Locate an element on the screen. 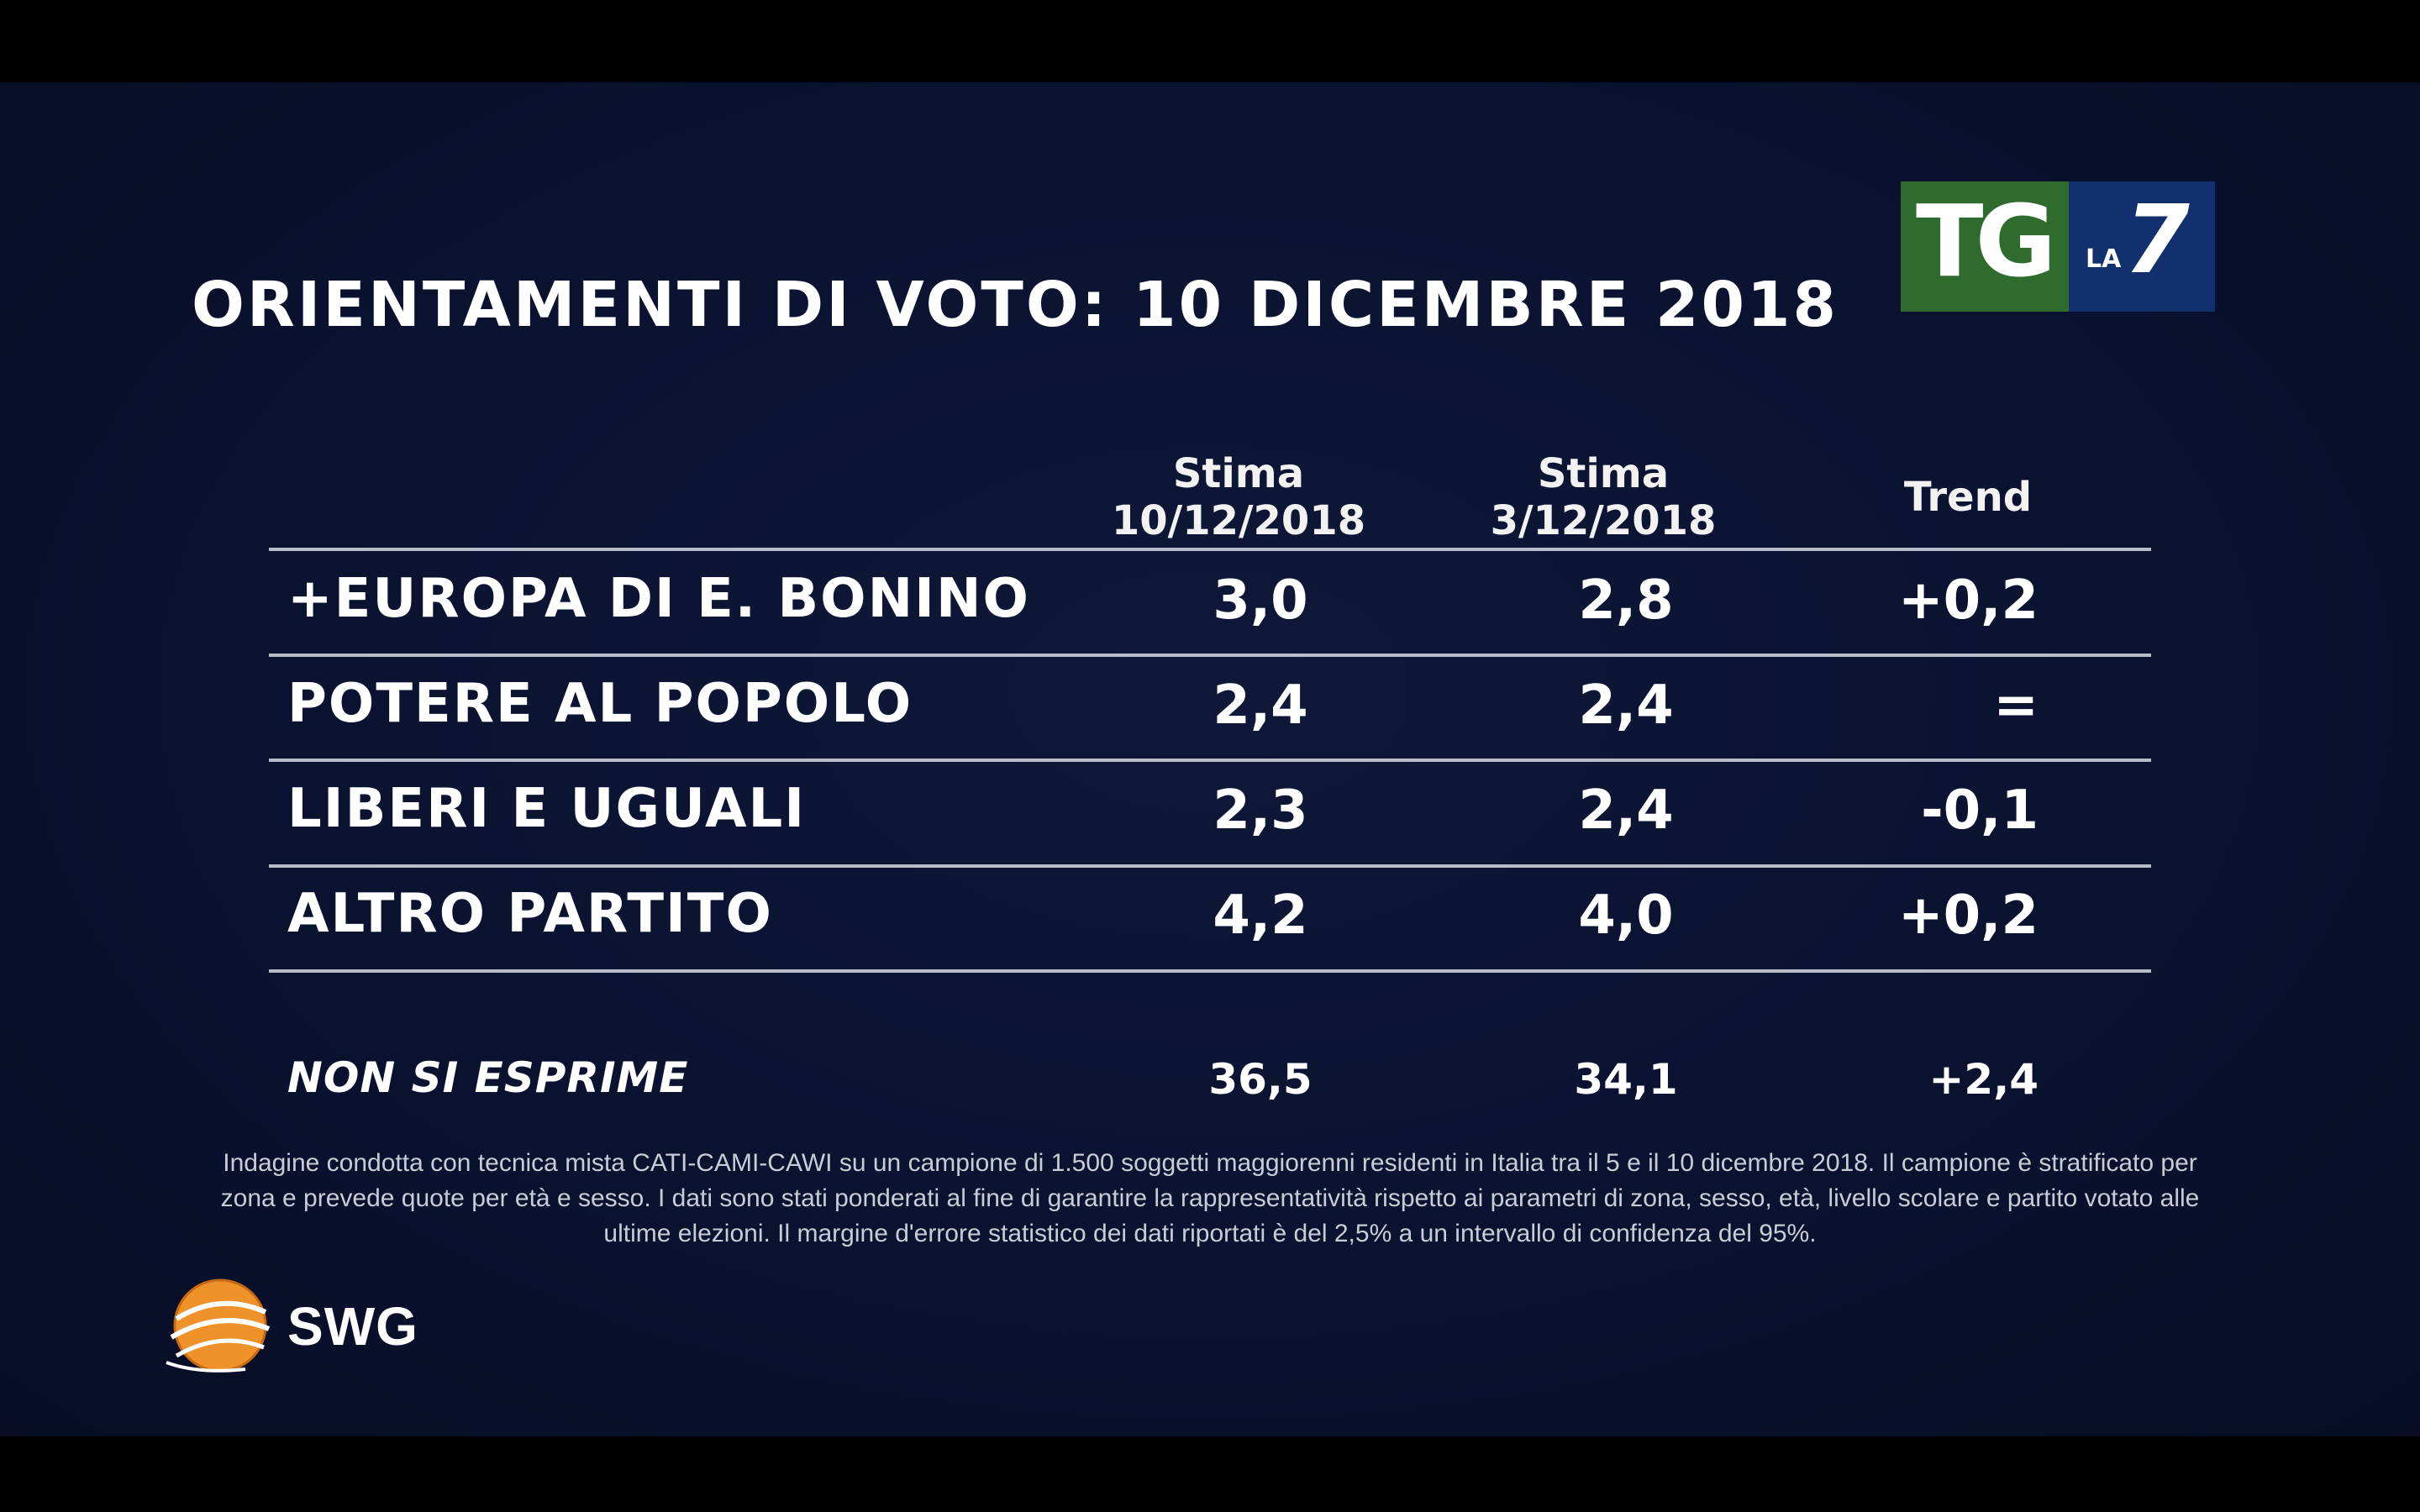 Image resolution: width=2420 pixels, height=1512 pixels. table-row-party: LIBERI E UGUALI is located at coordinates (547, 809).